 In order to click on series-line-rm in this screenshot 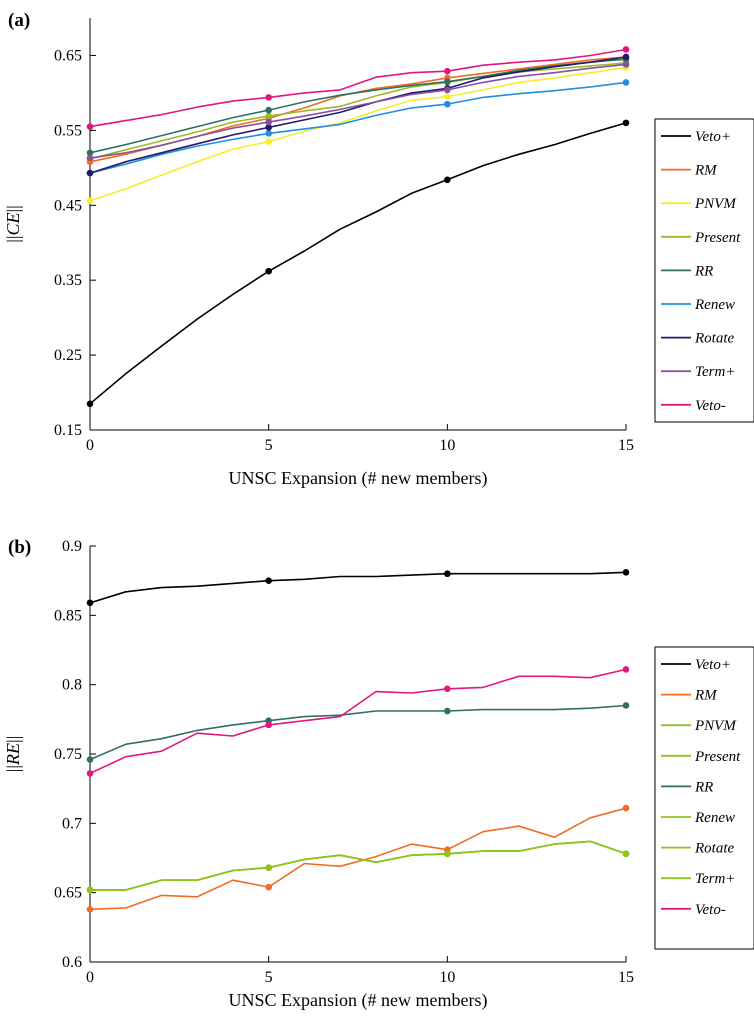, I will do `click(358, 859)`.